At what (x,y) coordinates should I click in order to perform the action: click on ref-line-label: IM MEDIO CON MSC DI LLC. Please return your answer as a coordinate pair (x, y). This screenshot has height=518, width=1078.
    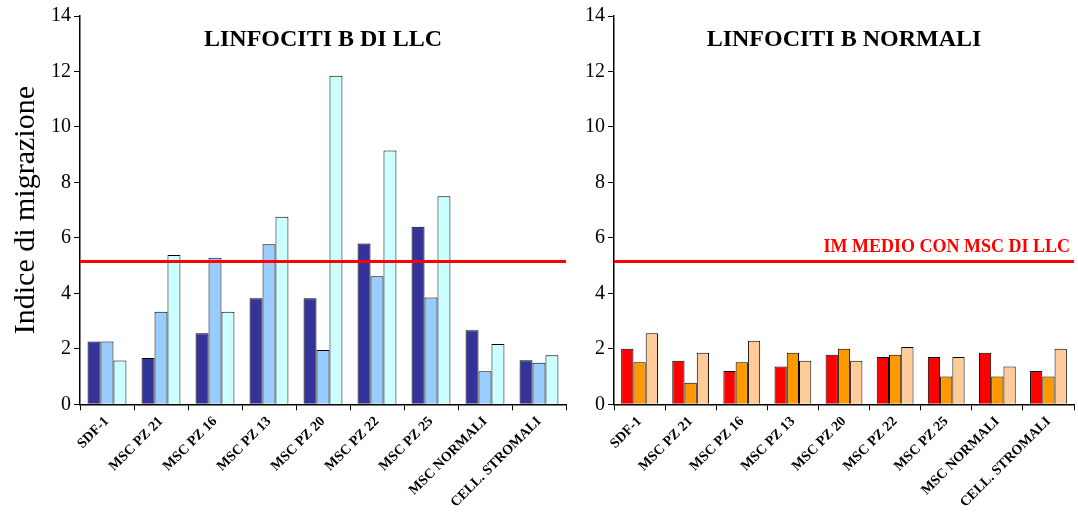
    Looking at the image, I should click on (946, 246).